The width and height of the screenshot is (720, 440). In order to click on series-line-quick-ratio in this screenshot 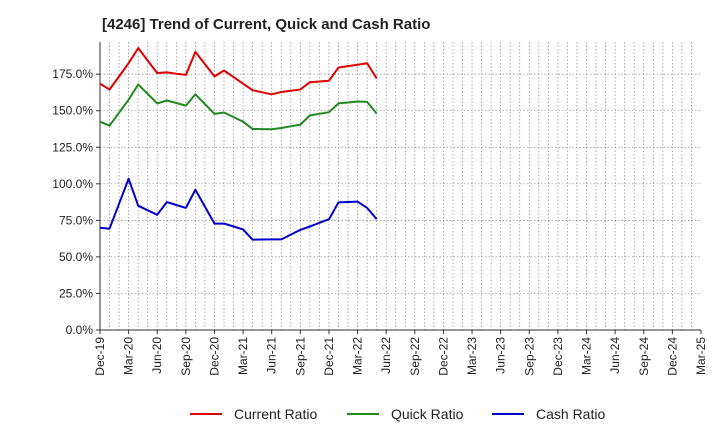, I will do `click(238, 107)`.